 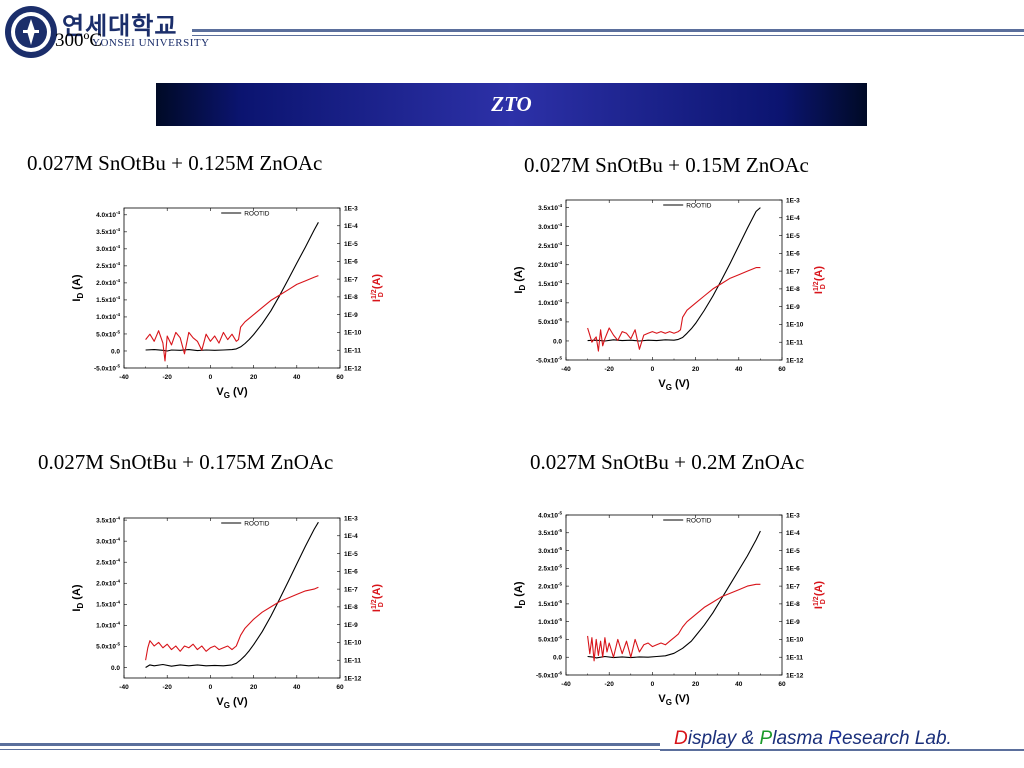 What do you see at coordinates (351, 315) in the screenshot?
I see `y2-tick-label: 1E-9` at bounding box center [351, 315].